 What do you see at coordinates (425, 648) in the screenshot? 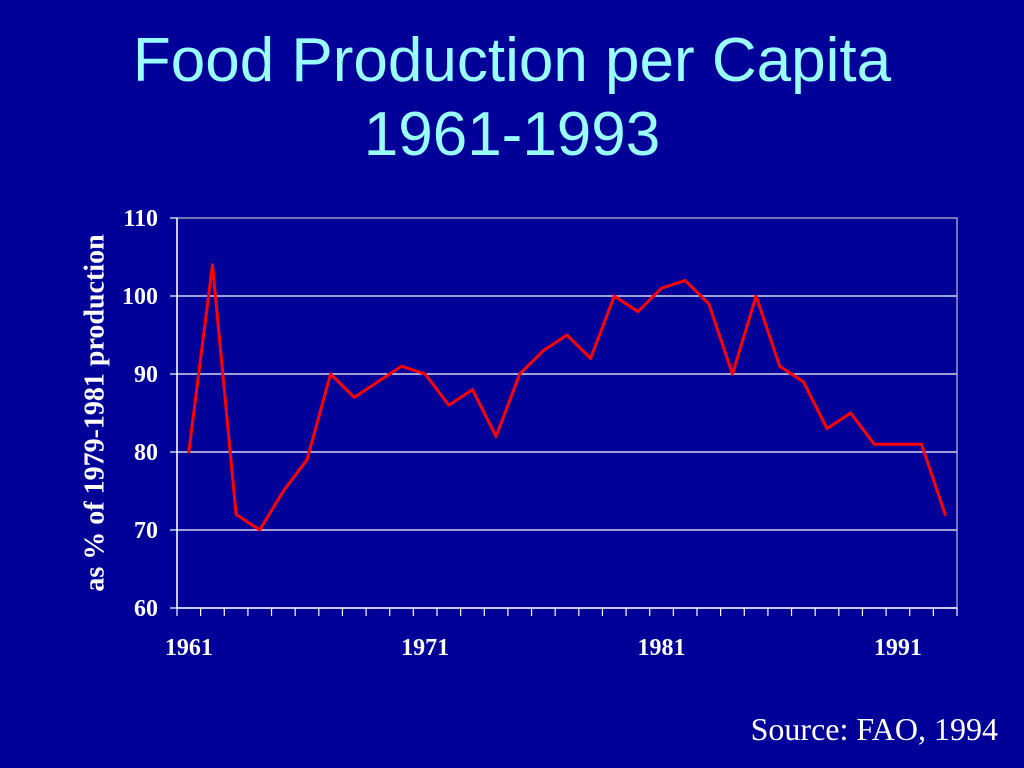
I see `x-tick-label: 1971` at bounding box center [425, 648].